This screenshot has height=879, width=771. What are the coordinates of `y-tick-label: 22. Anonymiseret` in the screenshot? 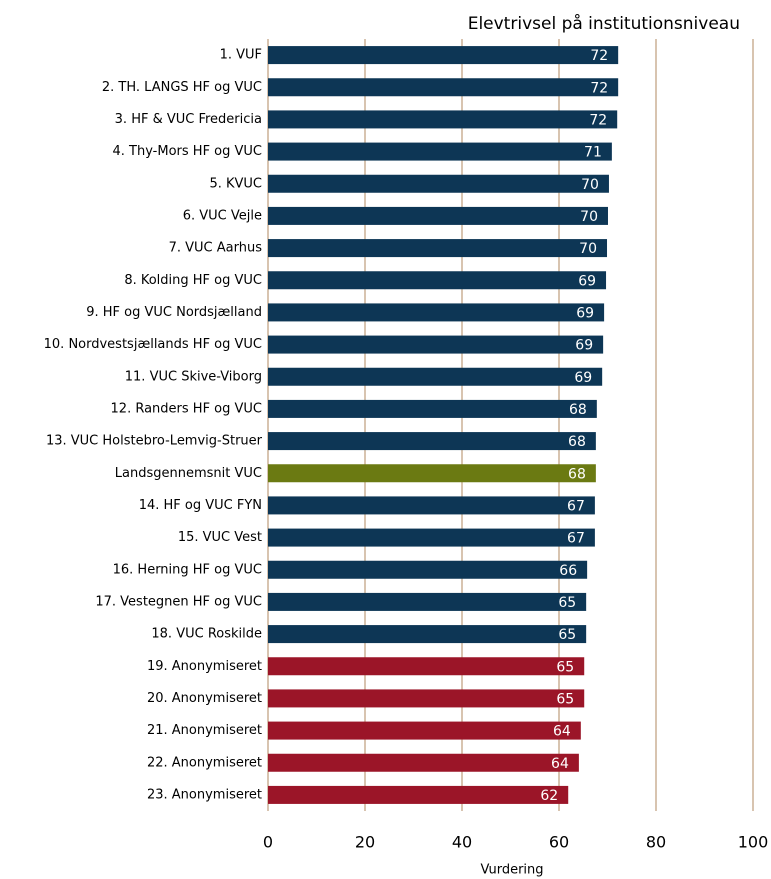 It's located at (204, 762).